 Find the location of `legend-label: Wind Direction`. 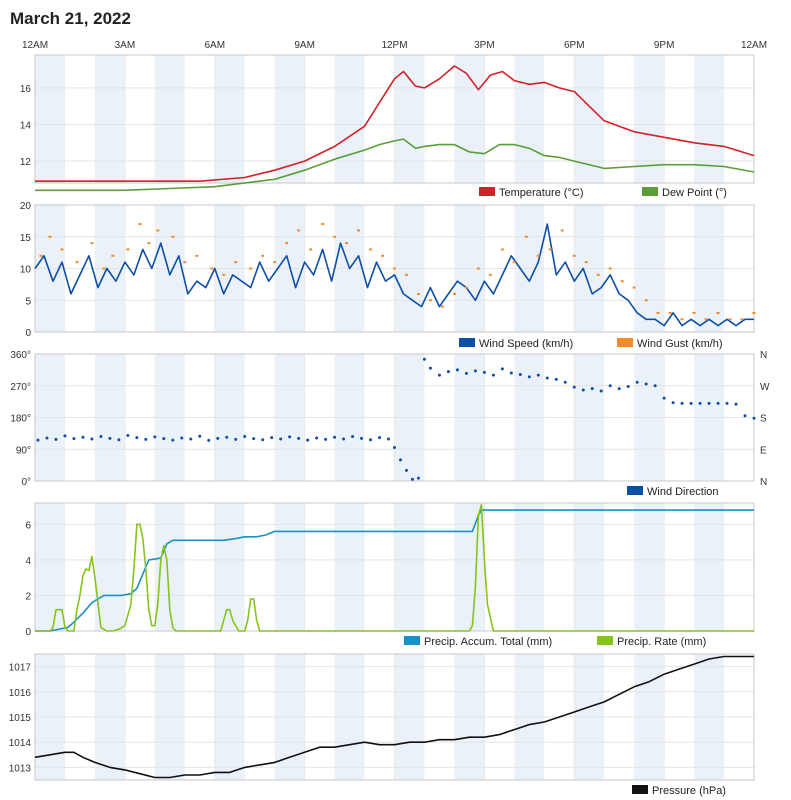

legend-label: Wind Direction is located at coordinates (683, 492).